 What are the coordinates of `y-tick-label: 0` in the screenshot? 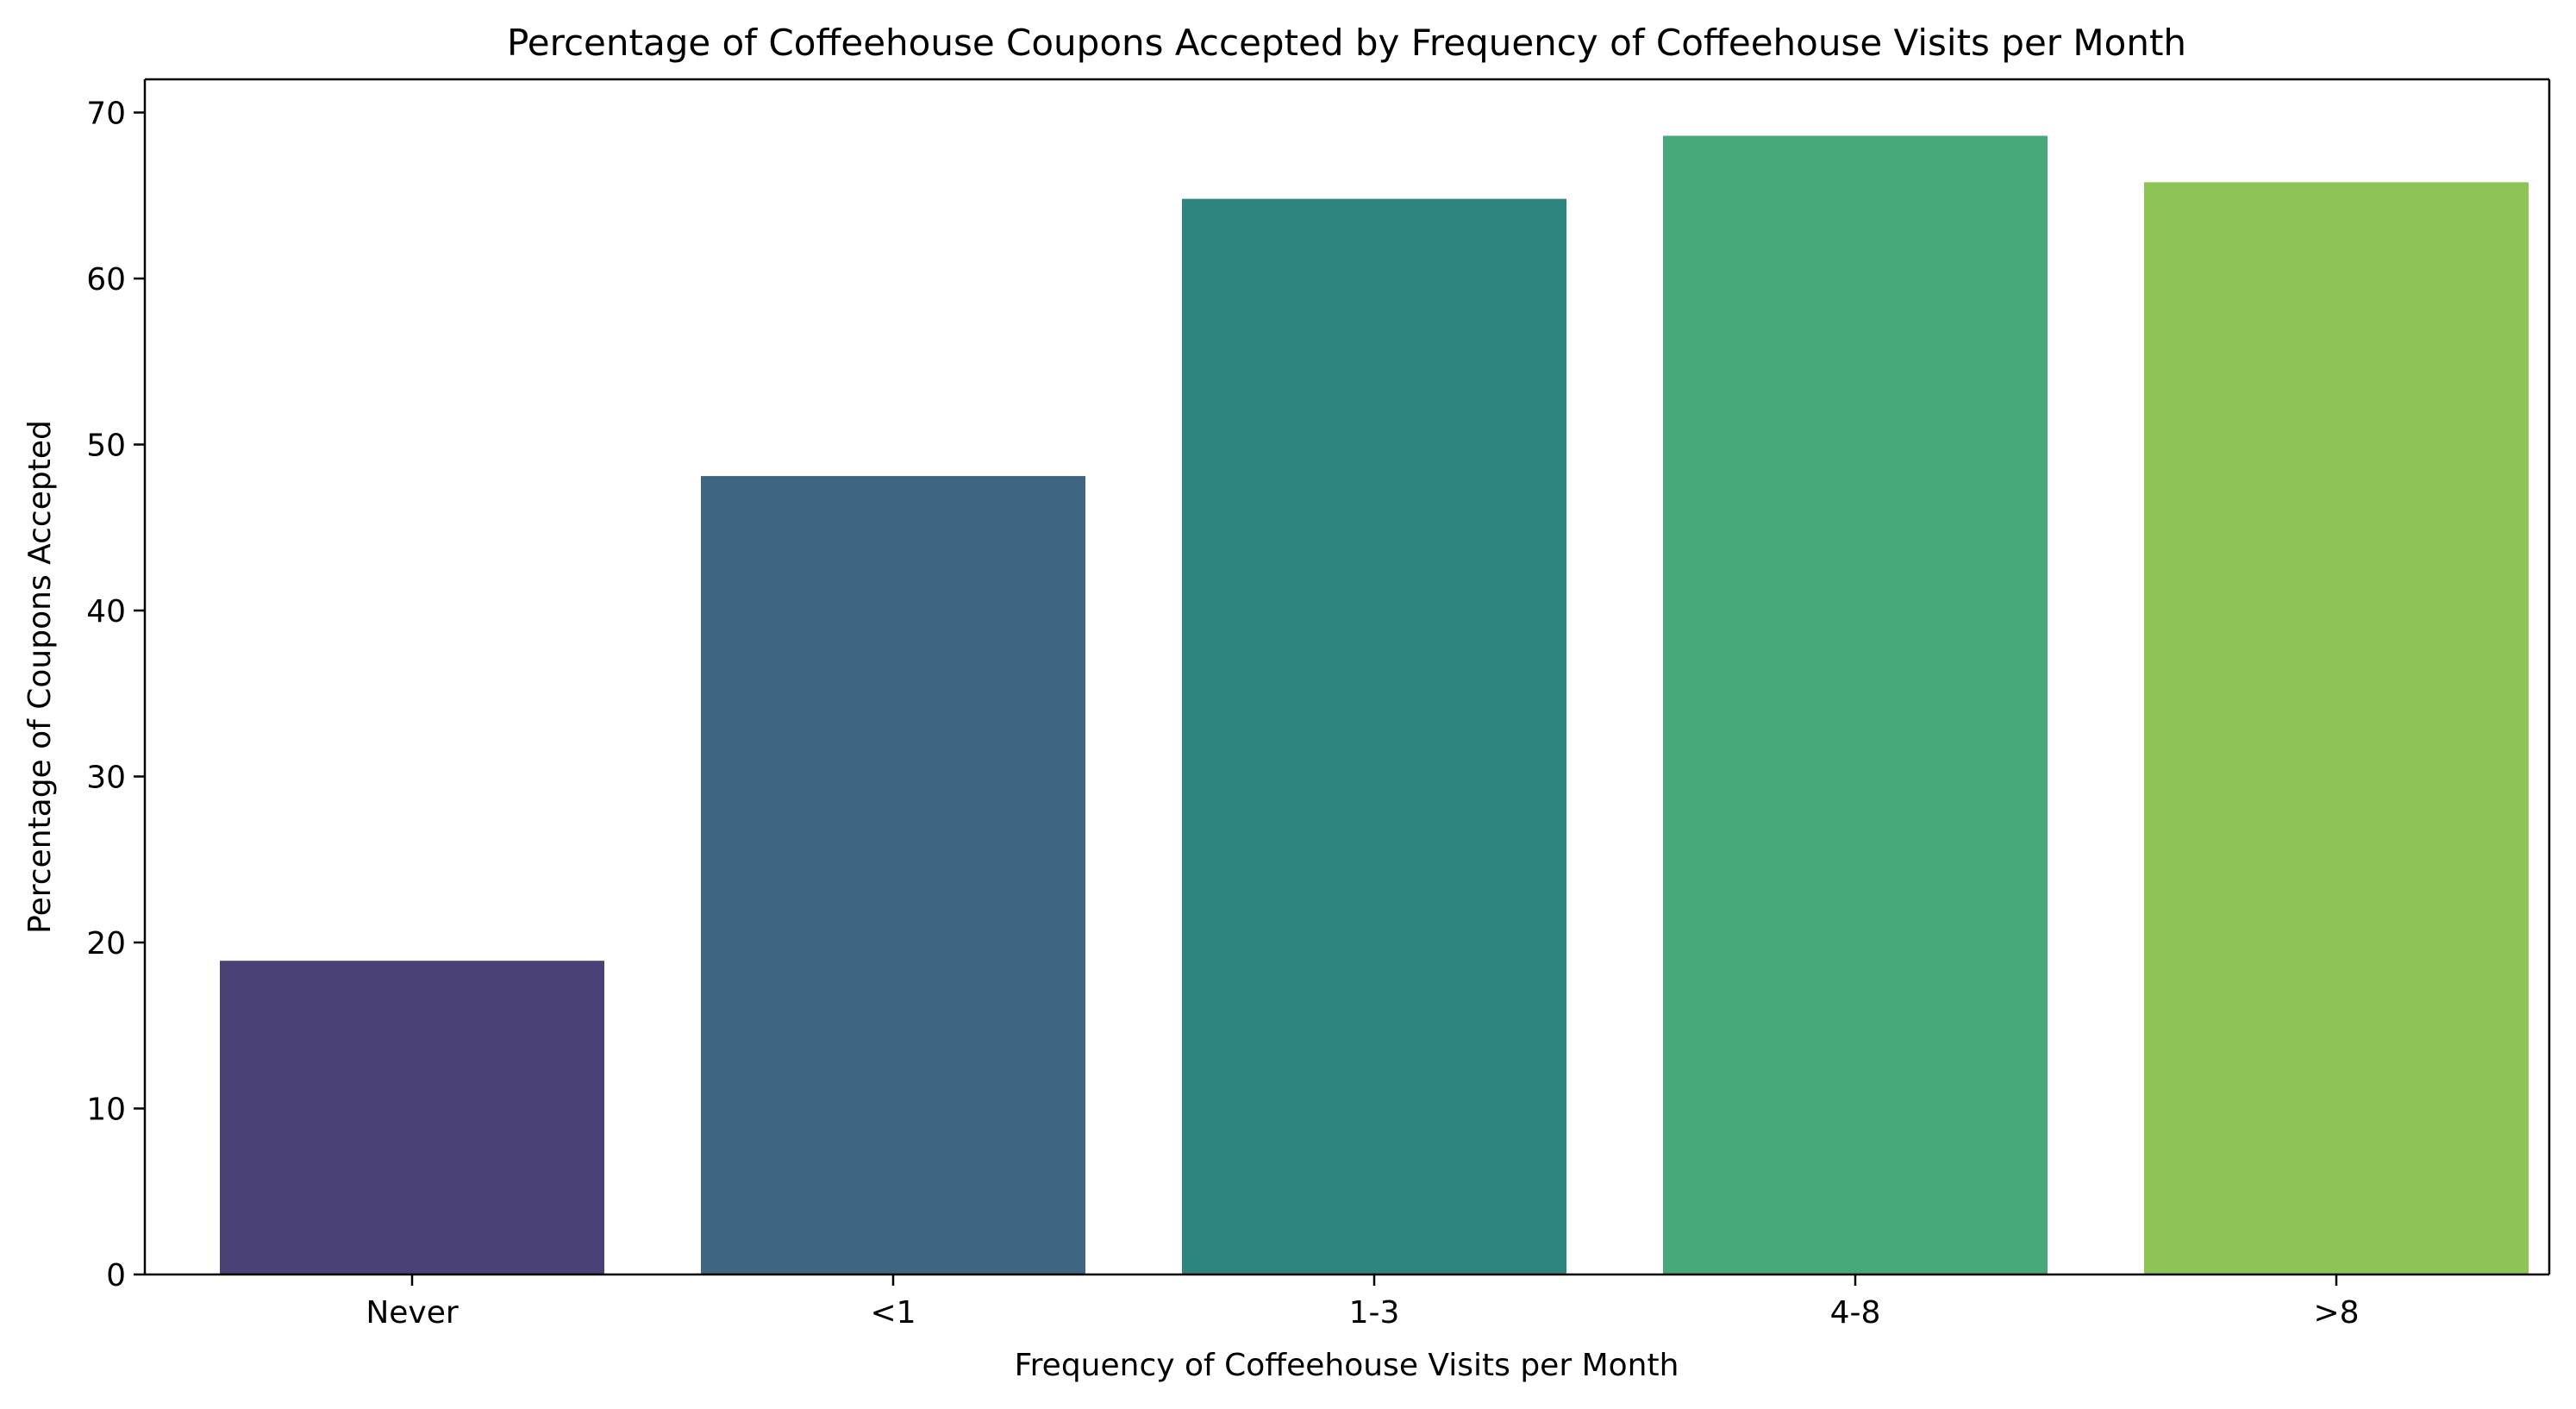 It's located at (116, 1275).